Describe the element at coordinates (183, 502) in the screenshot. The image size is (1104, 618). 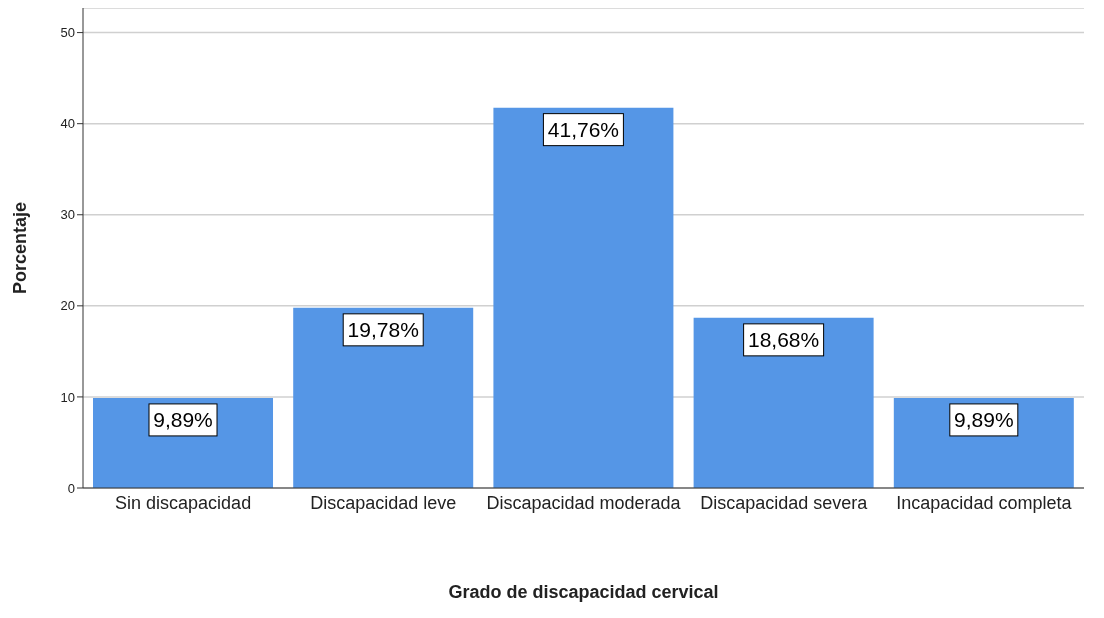
I see `x-tick-label: Sin discapacidad` at that location.